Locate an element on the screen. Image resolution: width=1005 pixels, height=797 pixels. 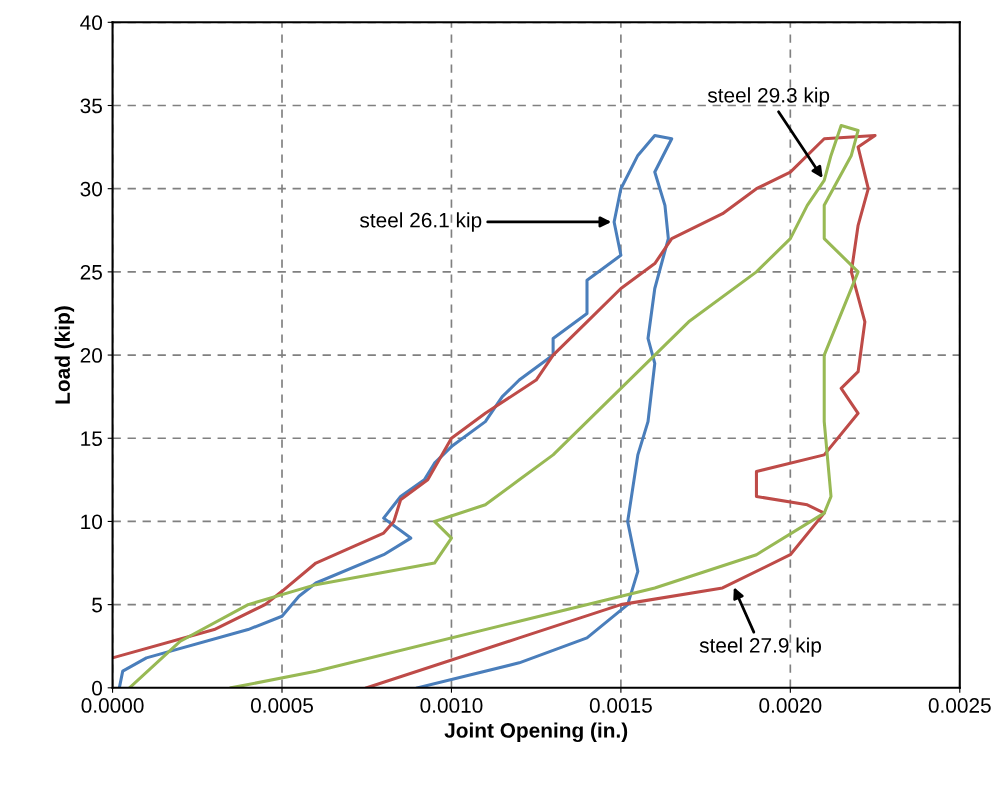
x-tick-label: 0.0015 is located at coordinates (620, 705).